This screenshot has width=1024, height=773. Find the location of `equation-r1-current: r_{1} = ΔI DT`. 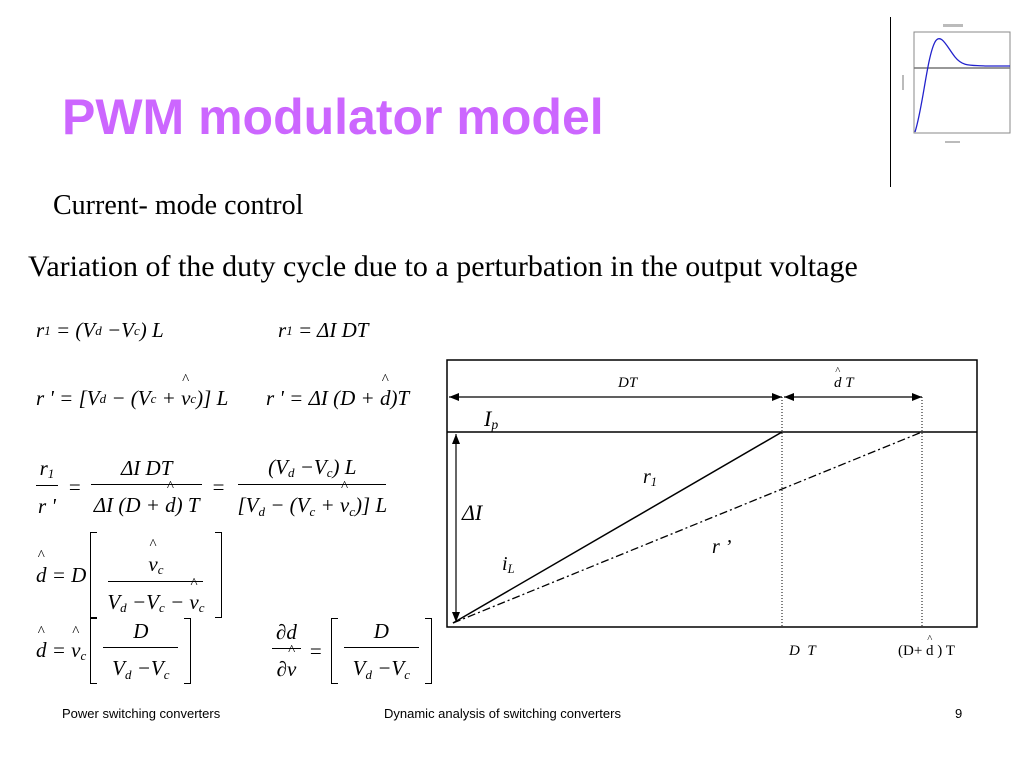

equation-r1-current: r_{1} = ΔI DT is located at coordinates (323, 330).